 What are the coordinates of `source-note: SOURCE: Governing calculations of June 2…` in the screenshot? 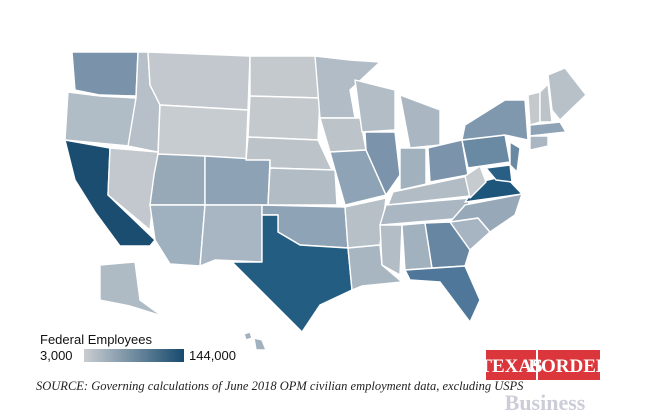 It's located at (280, 386).